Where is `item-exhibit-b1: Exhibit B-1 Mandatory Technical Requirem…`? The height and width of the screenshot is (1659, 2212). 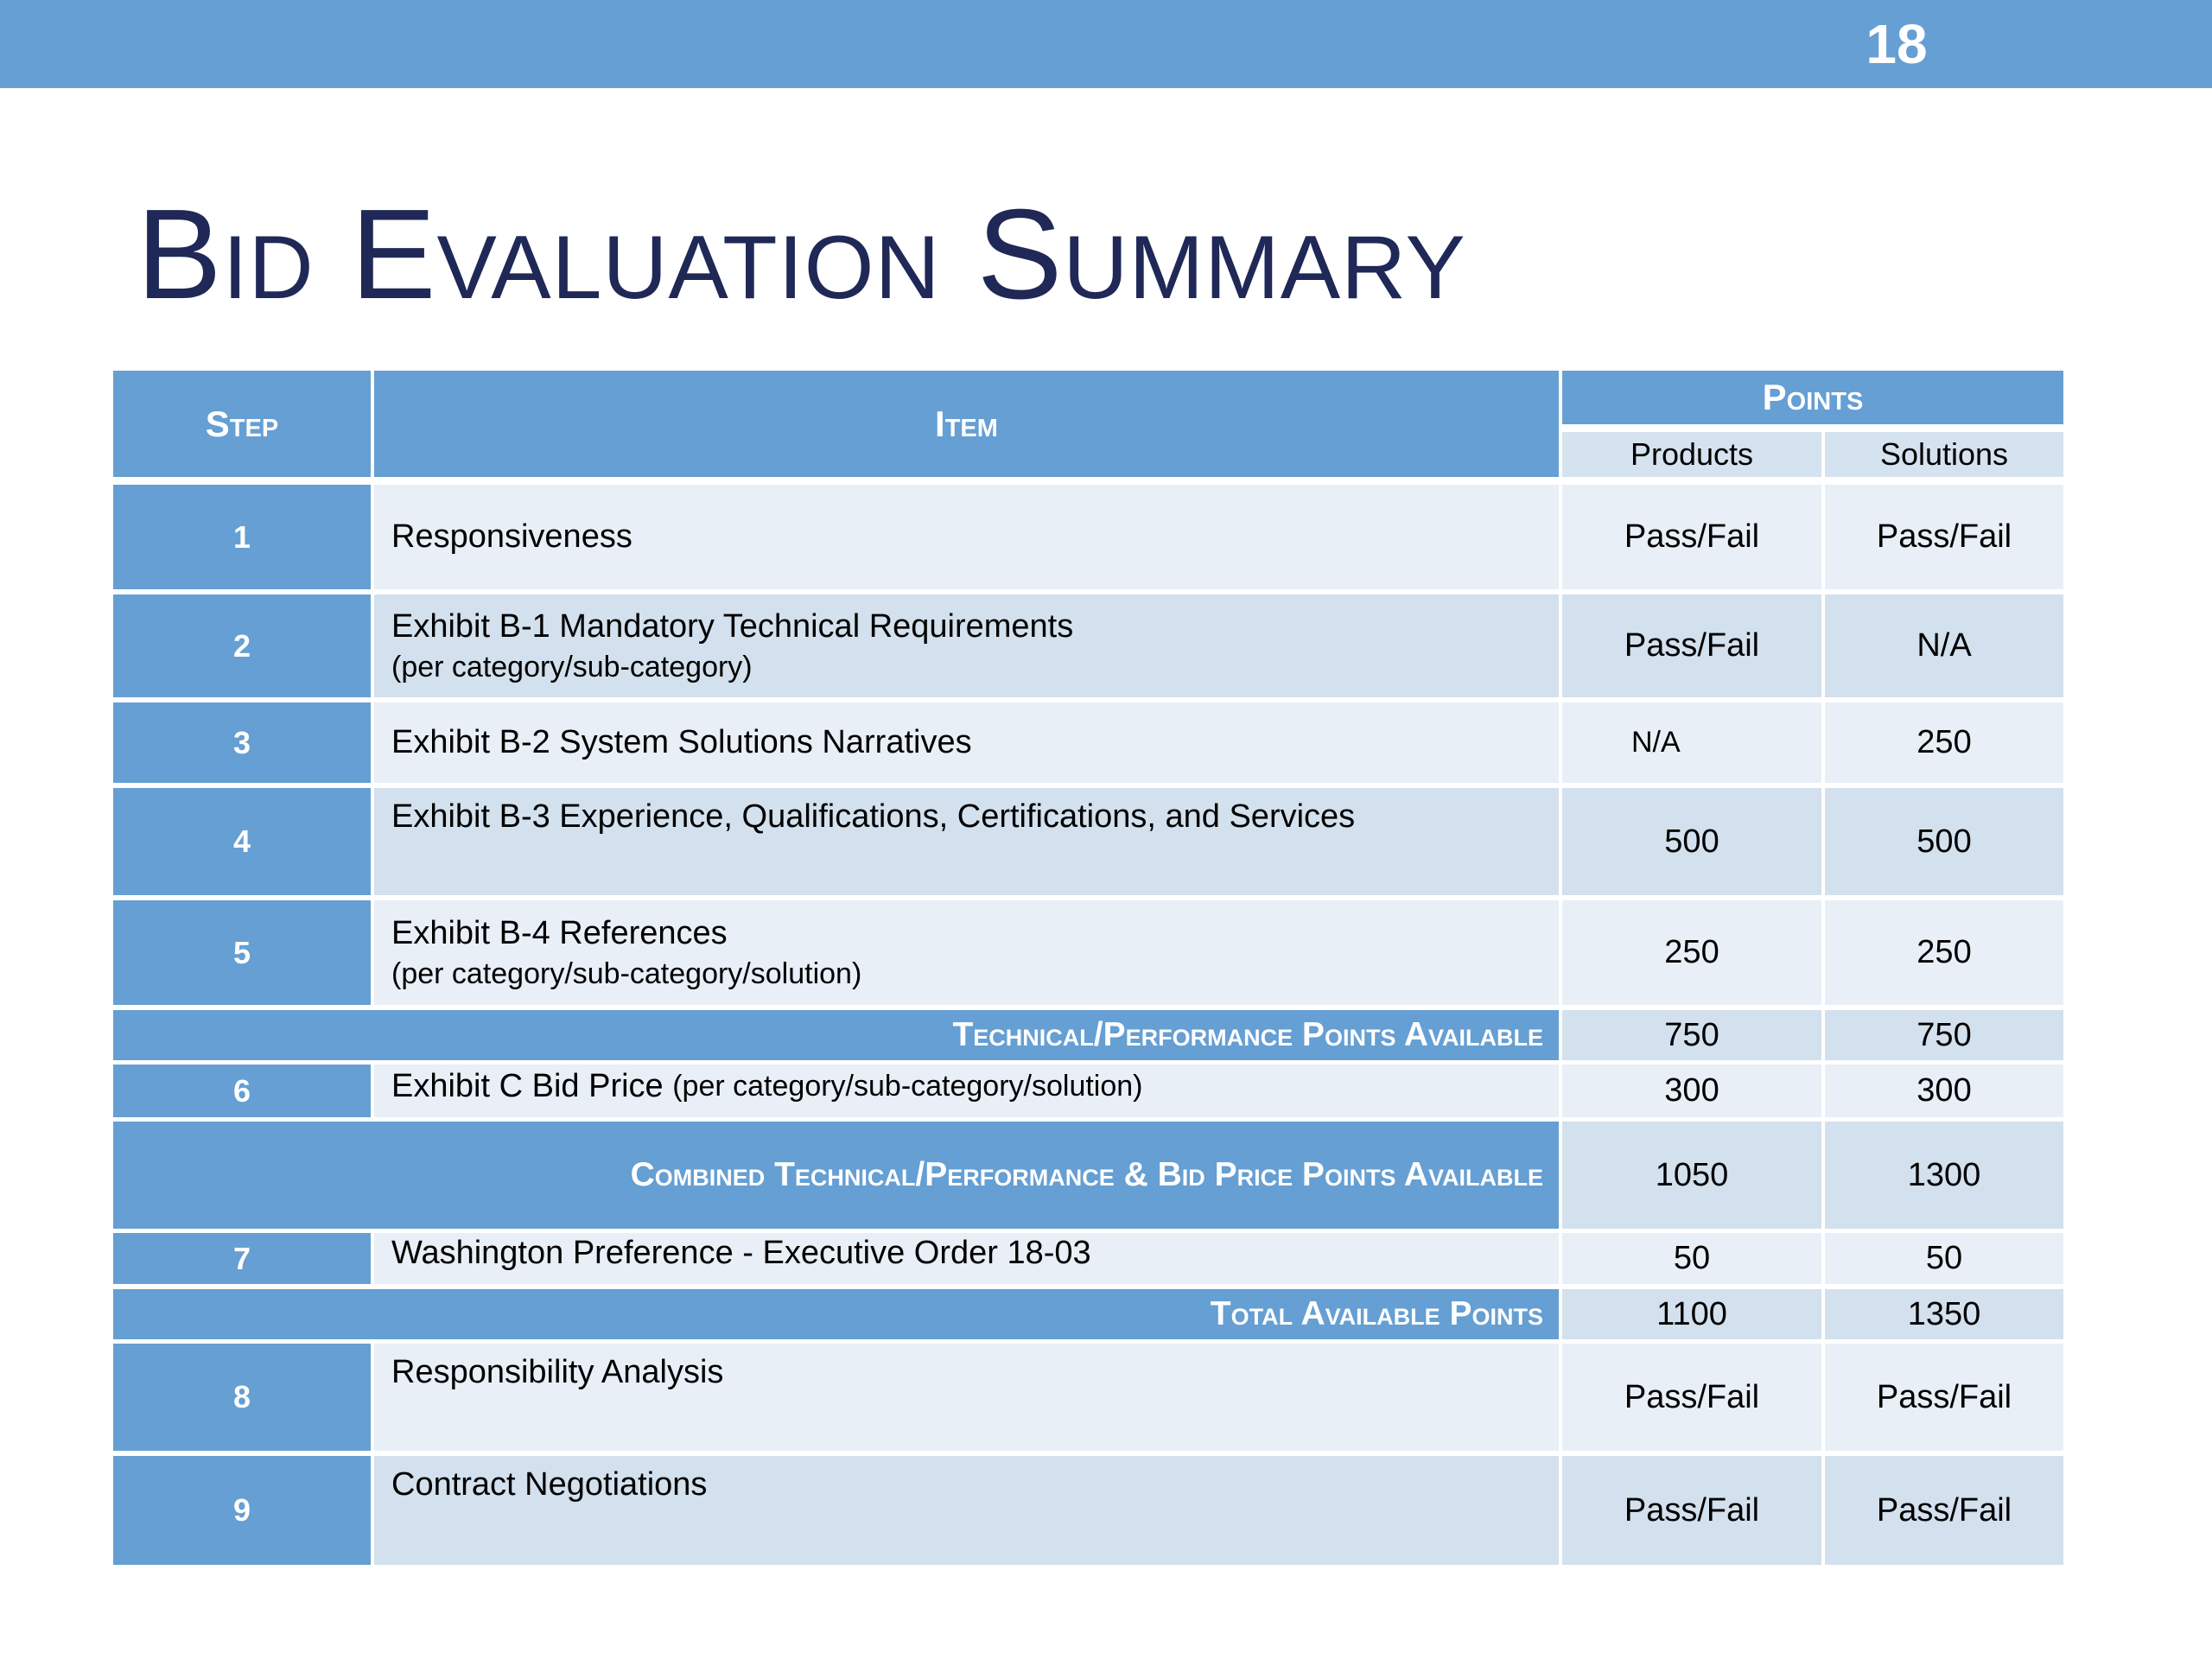
item-exhibit-b1: Exhibit B-1 Mandatory Technical Requirem… is located at coordinates (967, 645).